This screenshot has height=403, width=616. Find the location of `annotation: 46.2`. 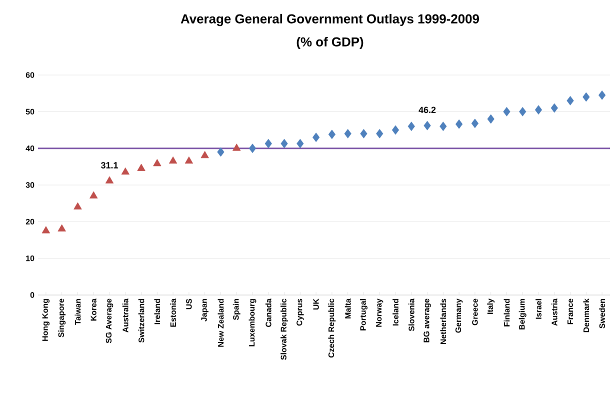

annotation: 46.2 is located at coordinates (427, 110).